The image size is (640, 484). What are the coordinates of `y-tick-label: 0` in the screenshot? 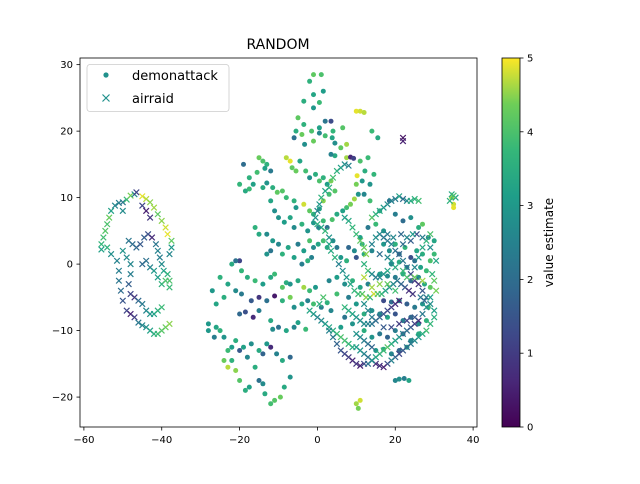 It's located at (70, 265).